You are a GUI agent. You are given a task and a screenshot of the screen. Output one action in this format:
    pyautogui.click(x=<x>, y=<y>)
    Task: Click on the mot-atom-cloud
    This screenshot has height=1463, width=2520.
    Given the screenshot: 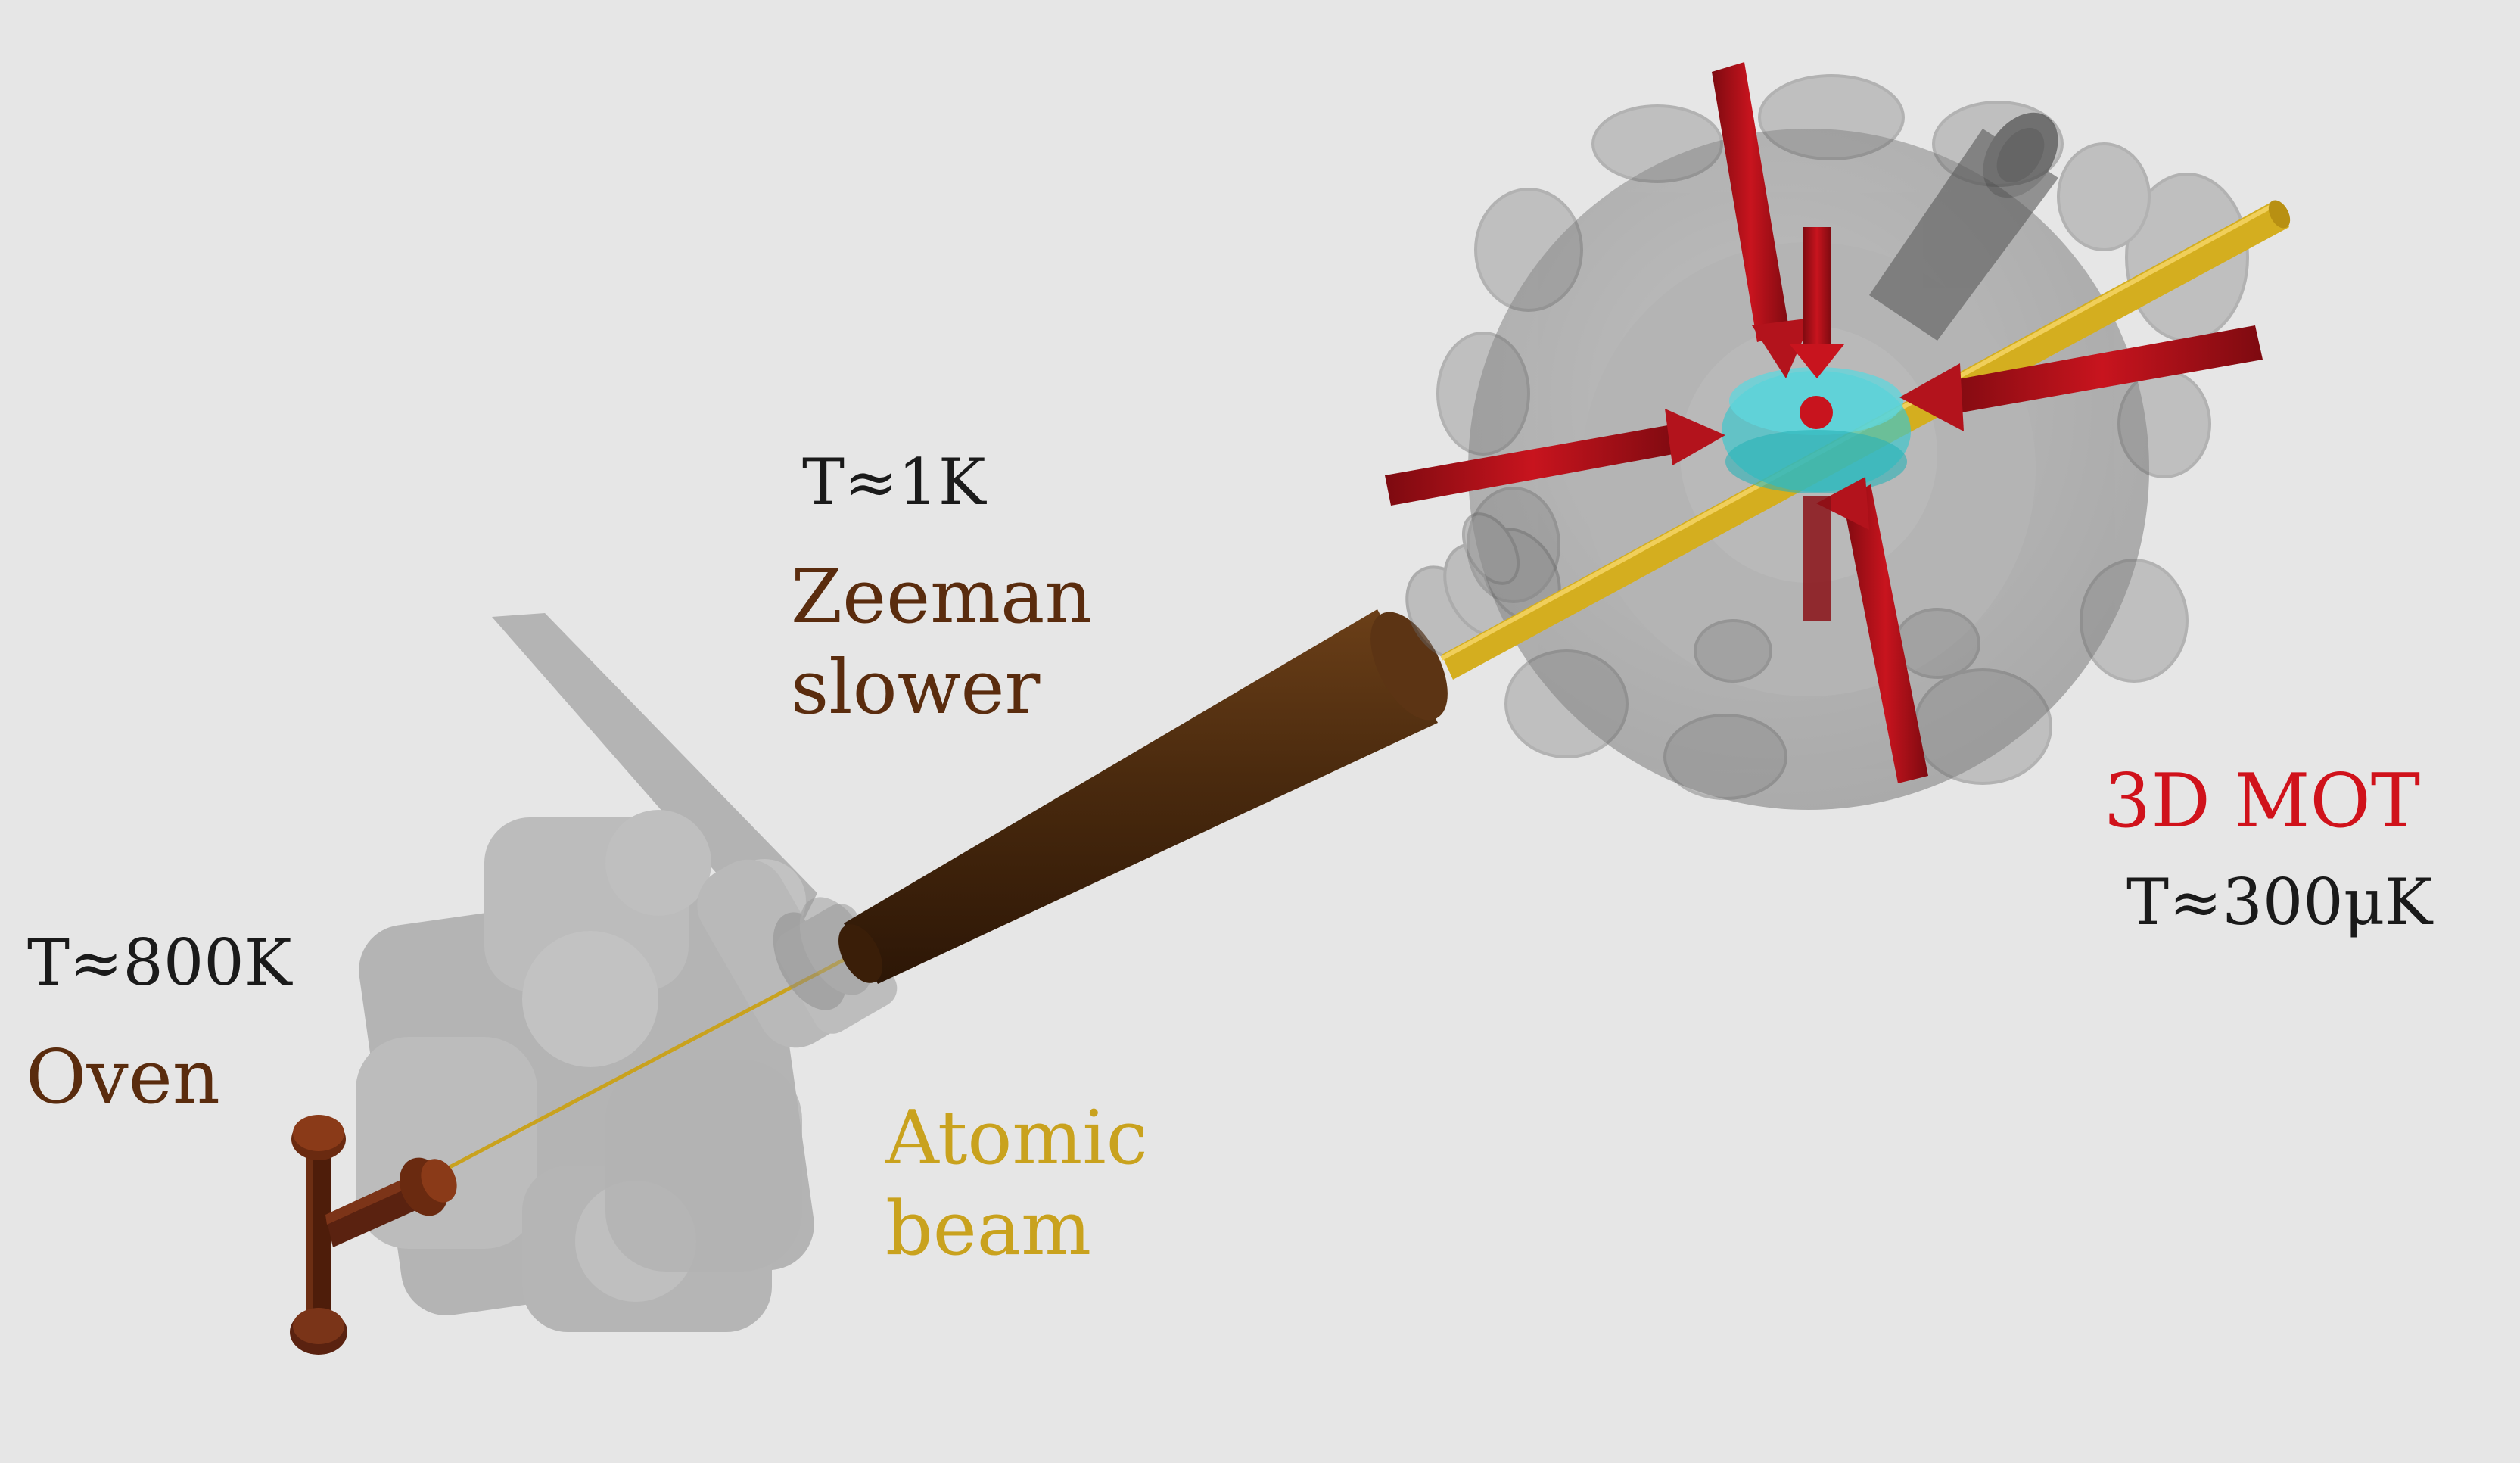 What is the action you would take?
    pyautogui.click(x=1816, y=430)
    